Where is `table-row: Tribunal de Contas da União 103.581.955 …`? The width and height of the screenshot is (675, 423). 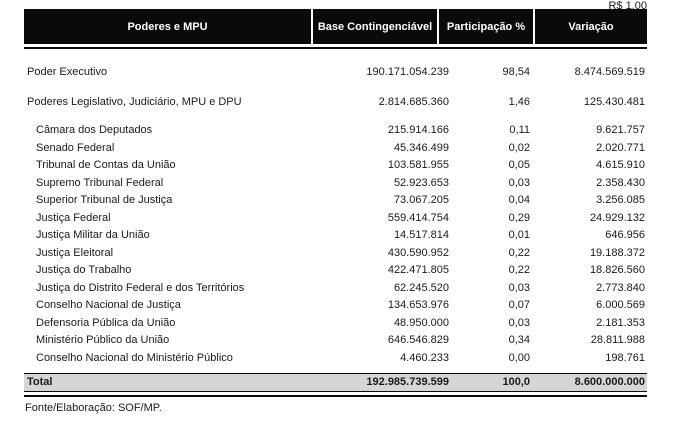 table-row: Tribunal de Contas da União 103.581.955 … is located at coordinates (335, 166).